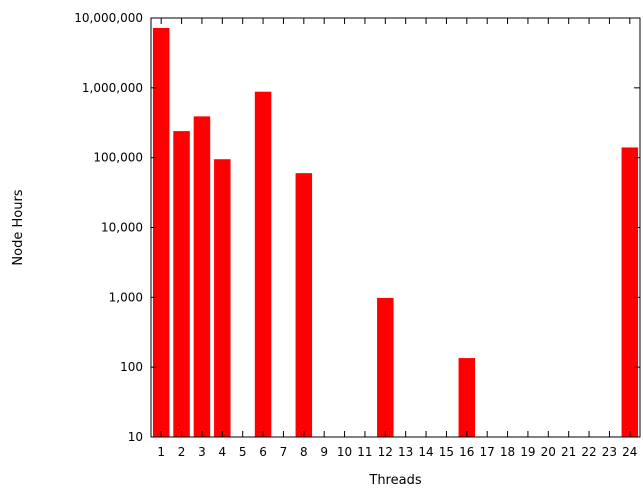  Describe the element at coordinates (304, 452) in the screenshot. I see `x-tick-label: 8` at that location.